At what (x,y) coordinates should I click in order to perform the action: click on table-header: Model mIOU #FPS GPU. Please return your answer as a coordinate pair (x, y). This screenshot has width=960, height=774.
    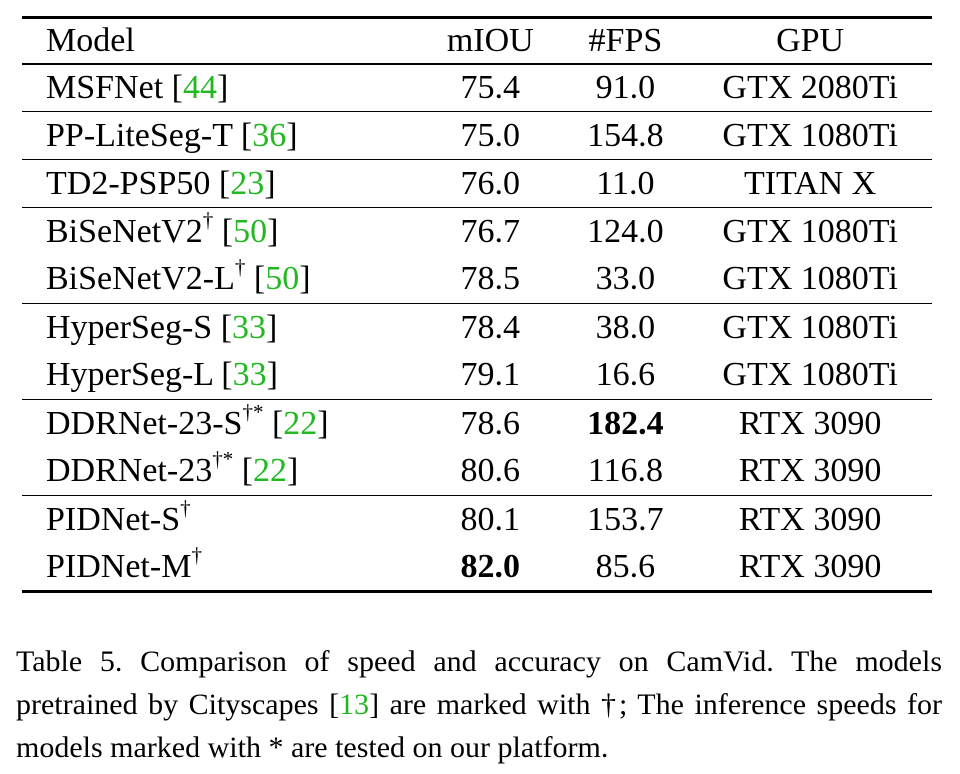
    Looking at the image, I should click on (477, 40).